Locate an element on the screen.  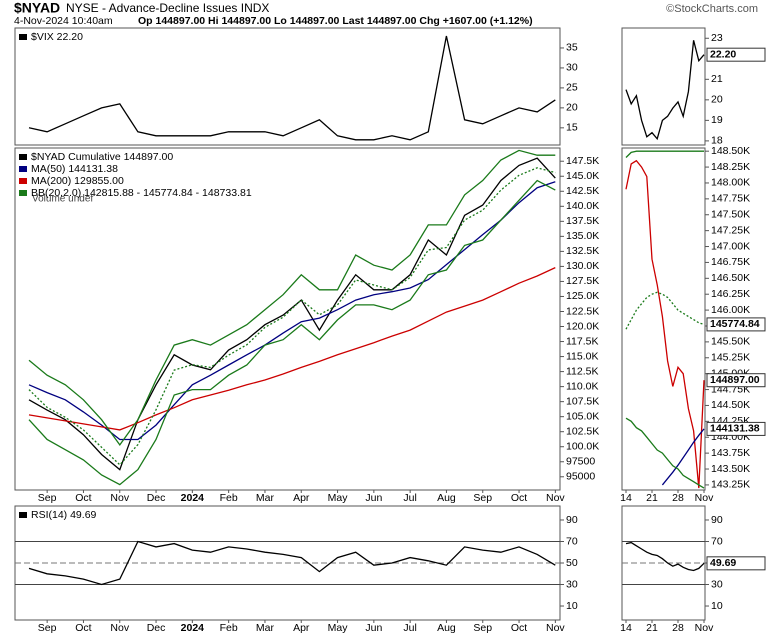
y-tick-label: 112.5K is located at coordinates (582, 371).